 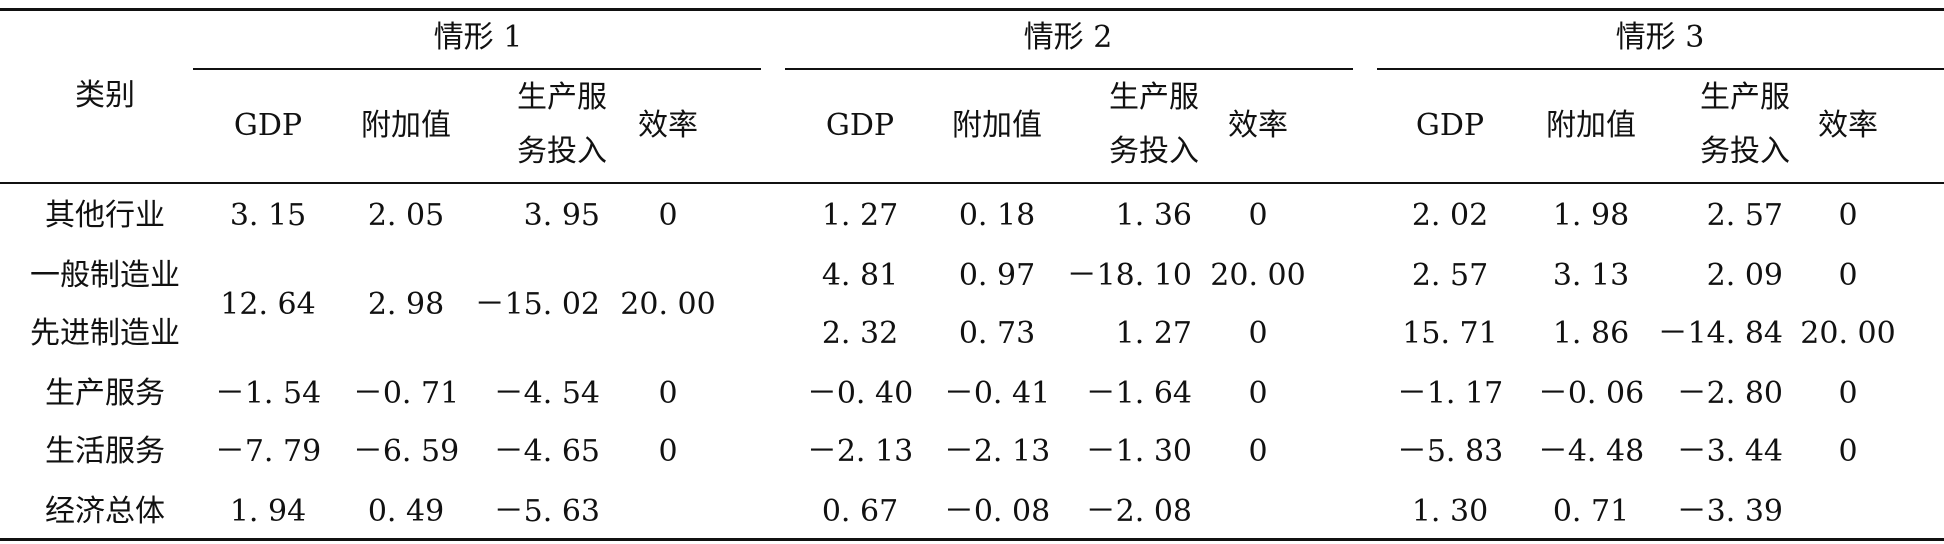 I want to click on table-cell: 1. 30, so click(x=1450, y=511).